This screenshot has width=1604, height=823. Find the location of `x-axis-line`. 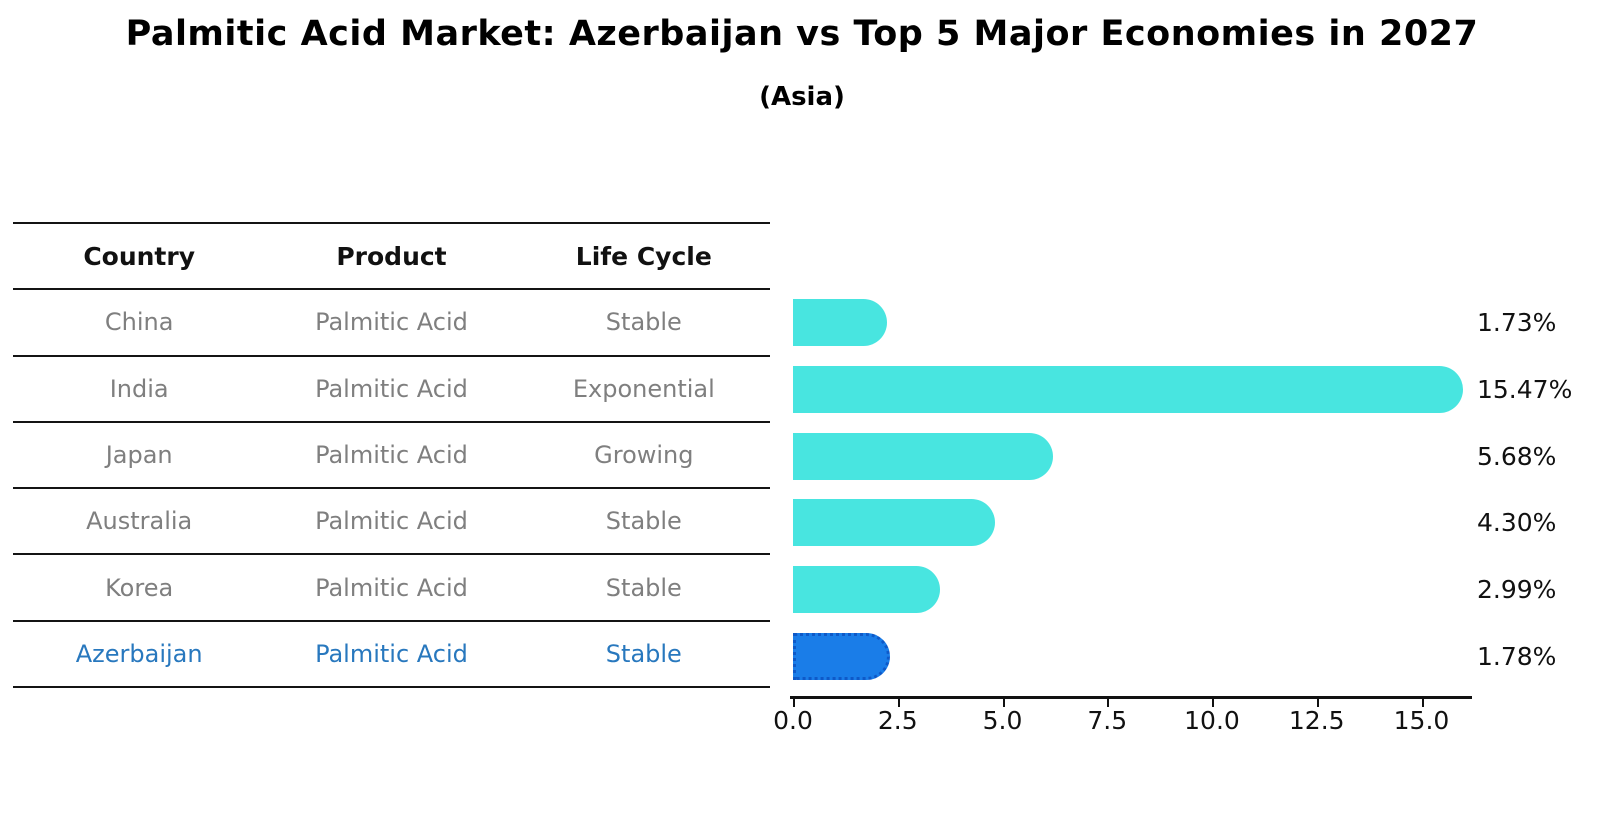

x-axis-line is located at coordinates (1131, 697).